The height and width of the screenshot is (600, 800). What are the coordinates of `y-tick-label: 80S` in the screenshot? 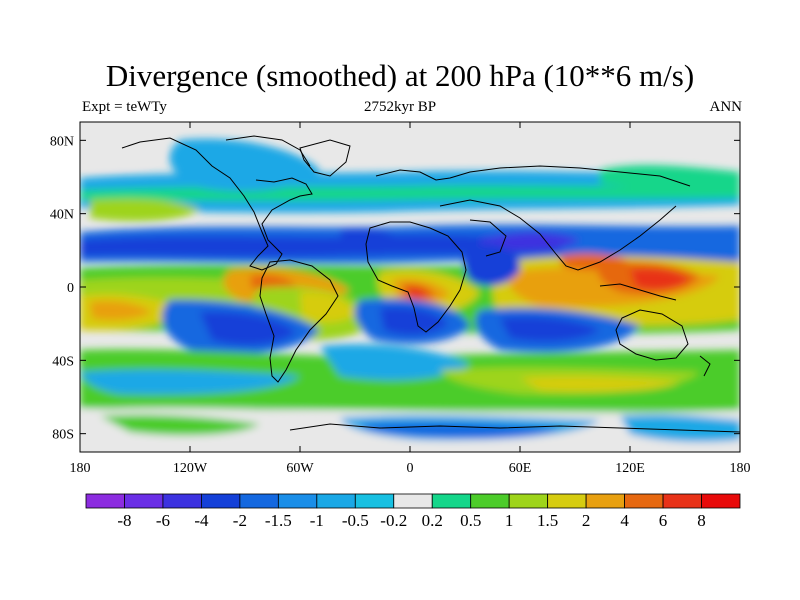 It's located at (63, 435).